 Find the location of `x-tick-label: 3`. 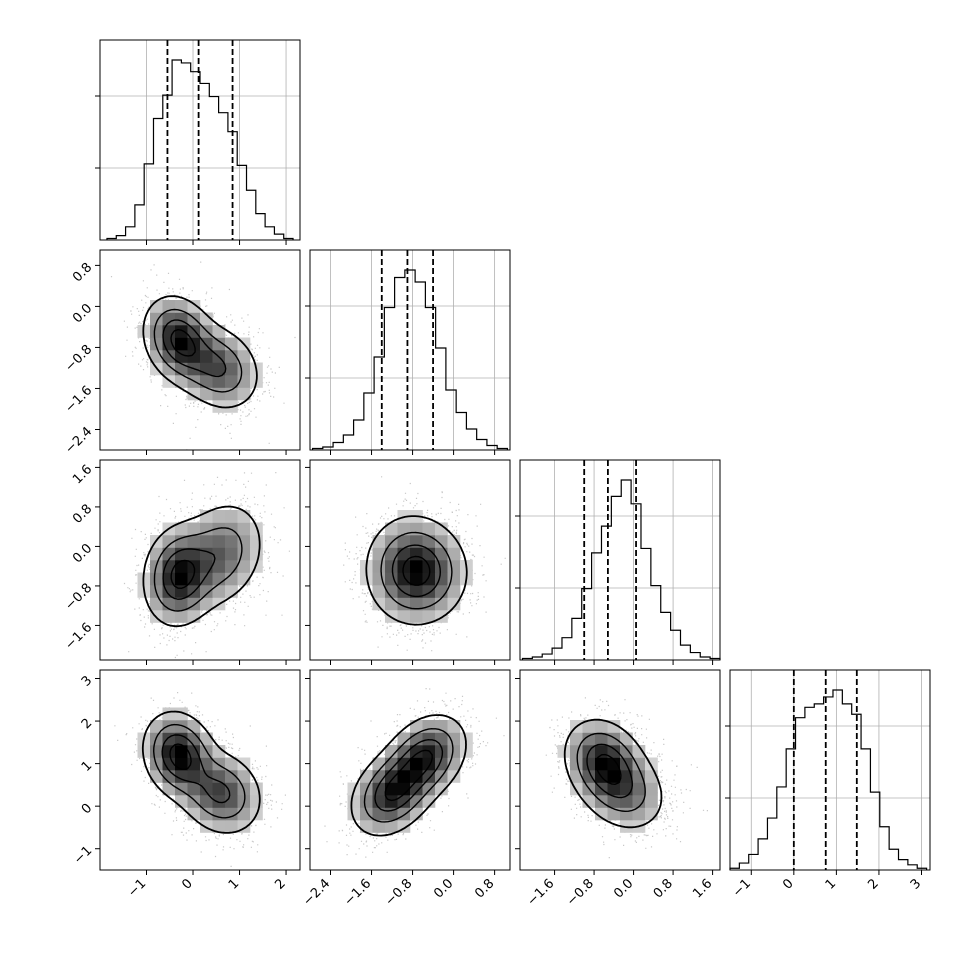

x-tick-label: 3 is located at coordinates (916, 884).